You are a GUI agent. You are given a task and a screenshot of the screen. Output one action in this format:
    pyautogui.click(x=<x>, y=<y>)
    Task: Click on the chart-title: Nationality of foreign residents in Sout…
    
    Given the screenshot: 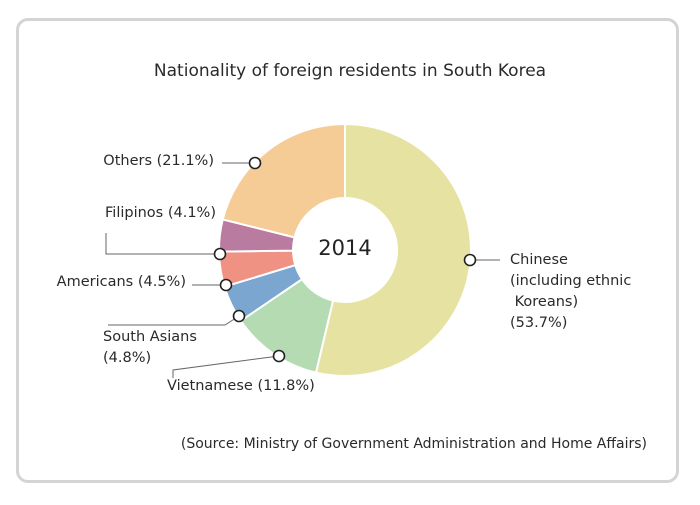 What is the action you would take?
    pyautogui.click(x=350, y=71)
    